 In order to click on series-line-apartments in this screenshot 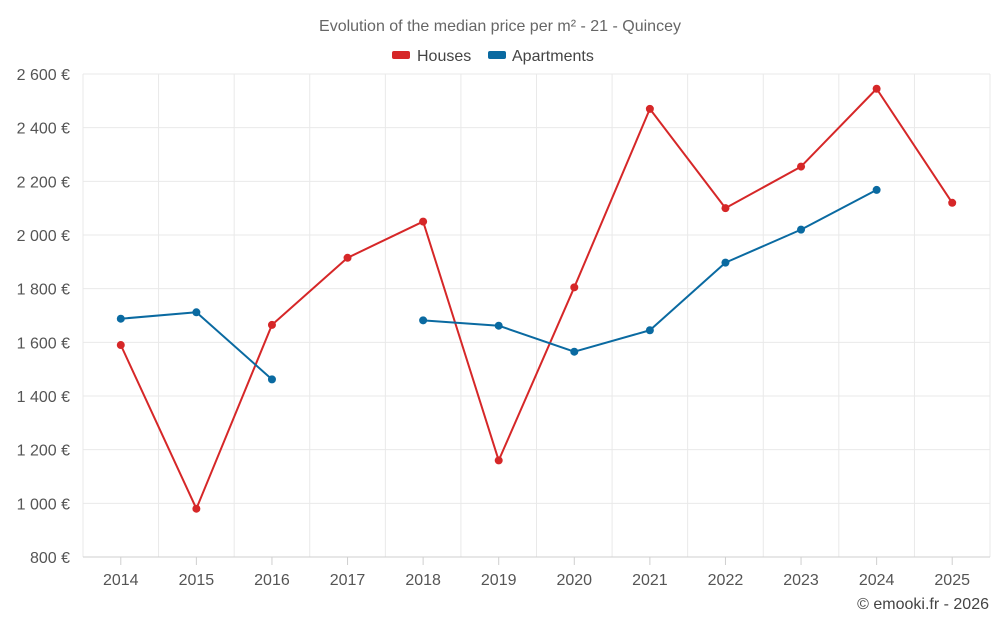, I will do `click(196, 346)`.